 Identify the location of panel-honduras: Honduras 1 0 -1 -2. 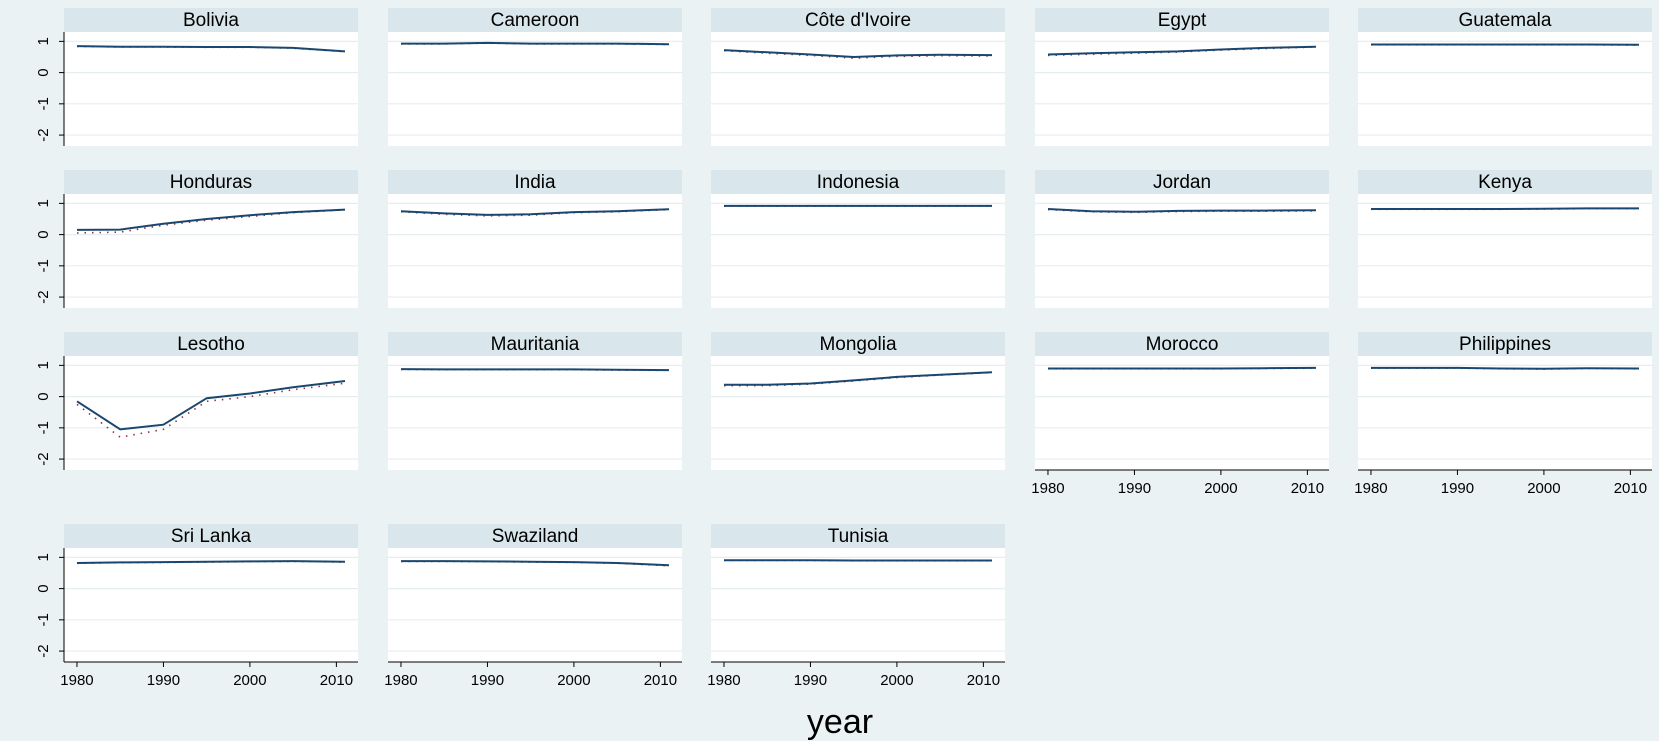
(196, 239).